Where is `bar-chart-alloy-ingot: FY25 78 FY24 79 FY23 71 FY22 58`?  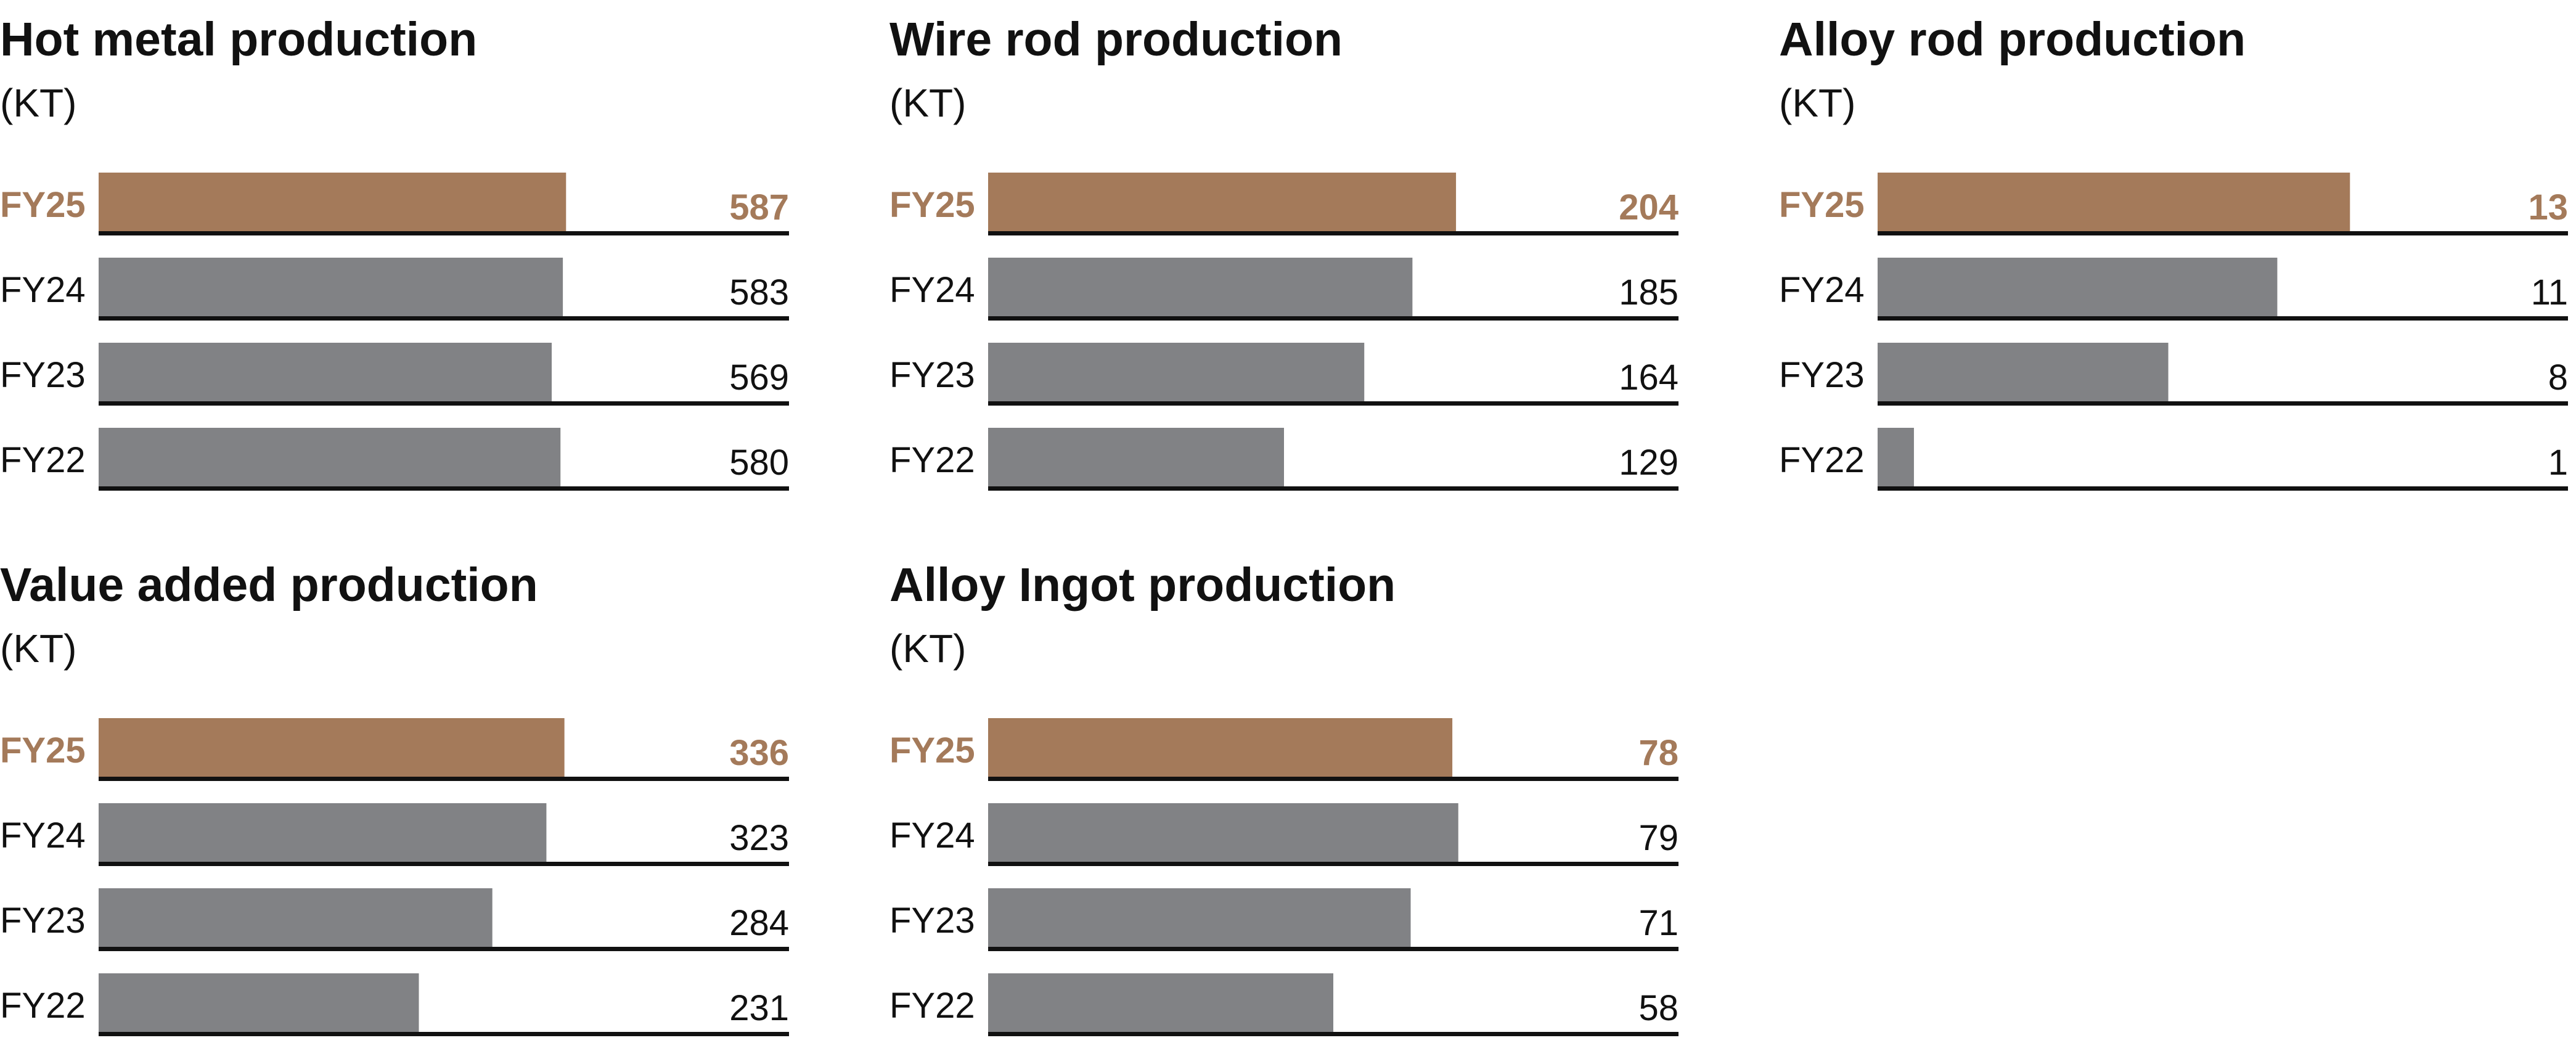 bar-chart-alloy-ingot: FY25 78 FY24 79 FY23 71 FY22 58 is located at coordinates (1283, 877).